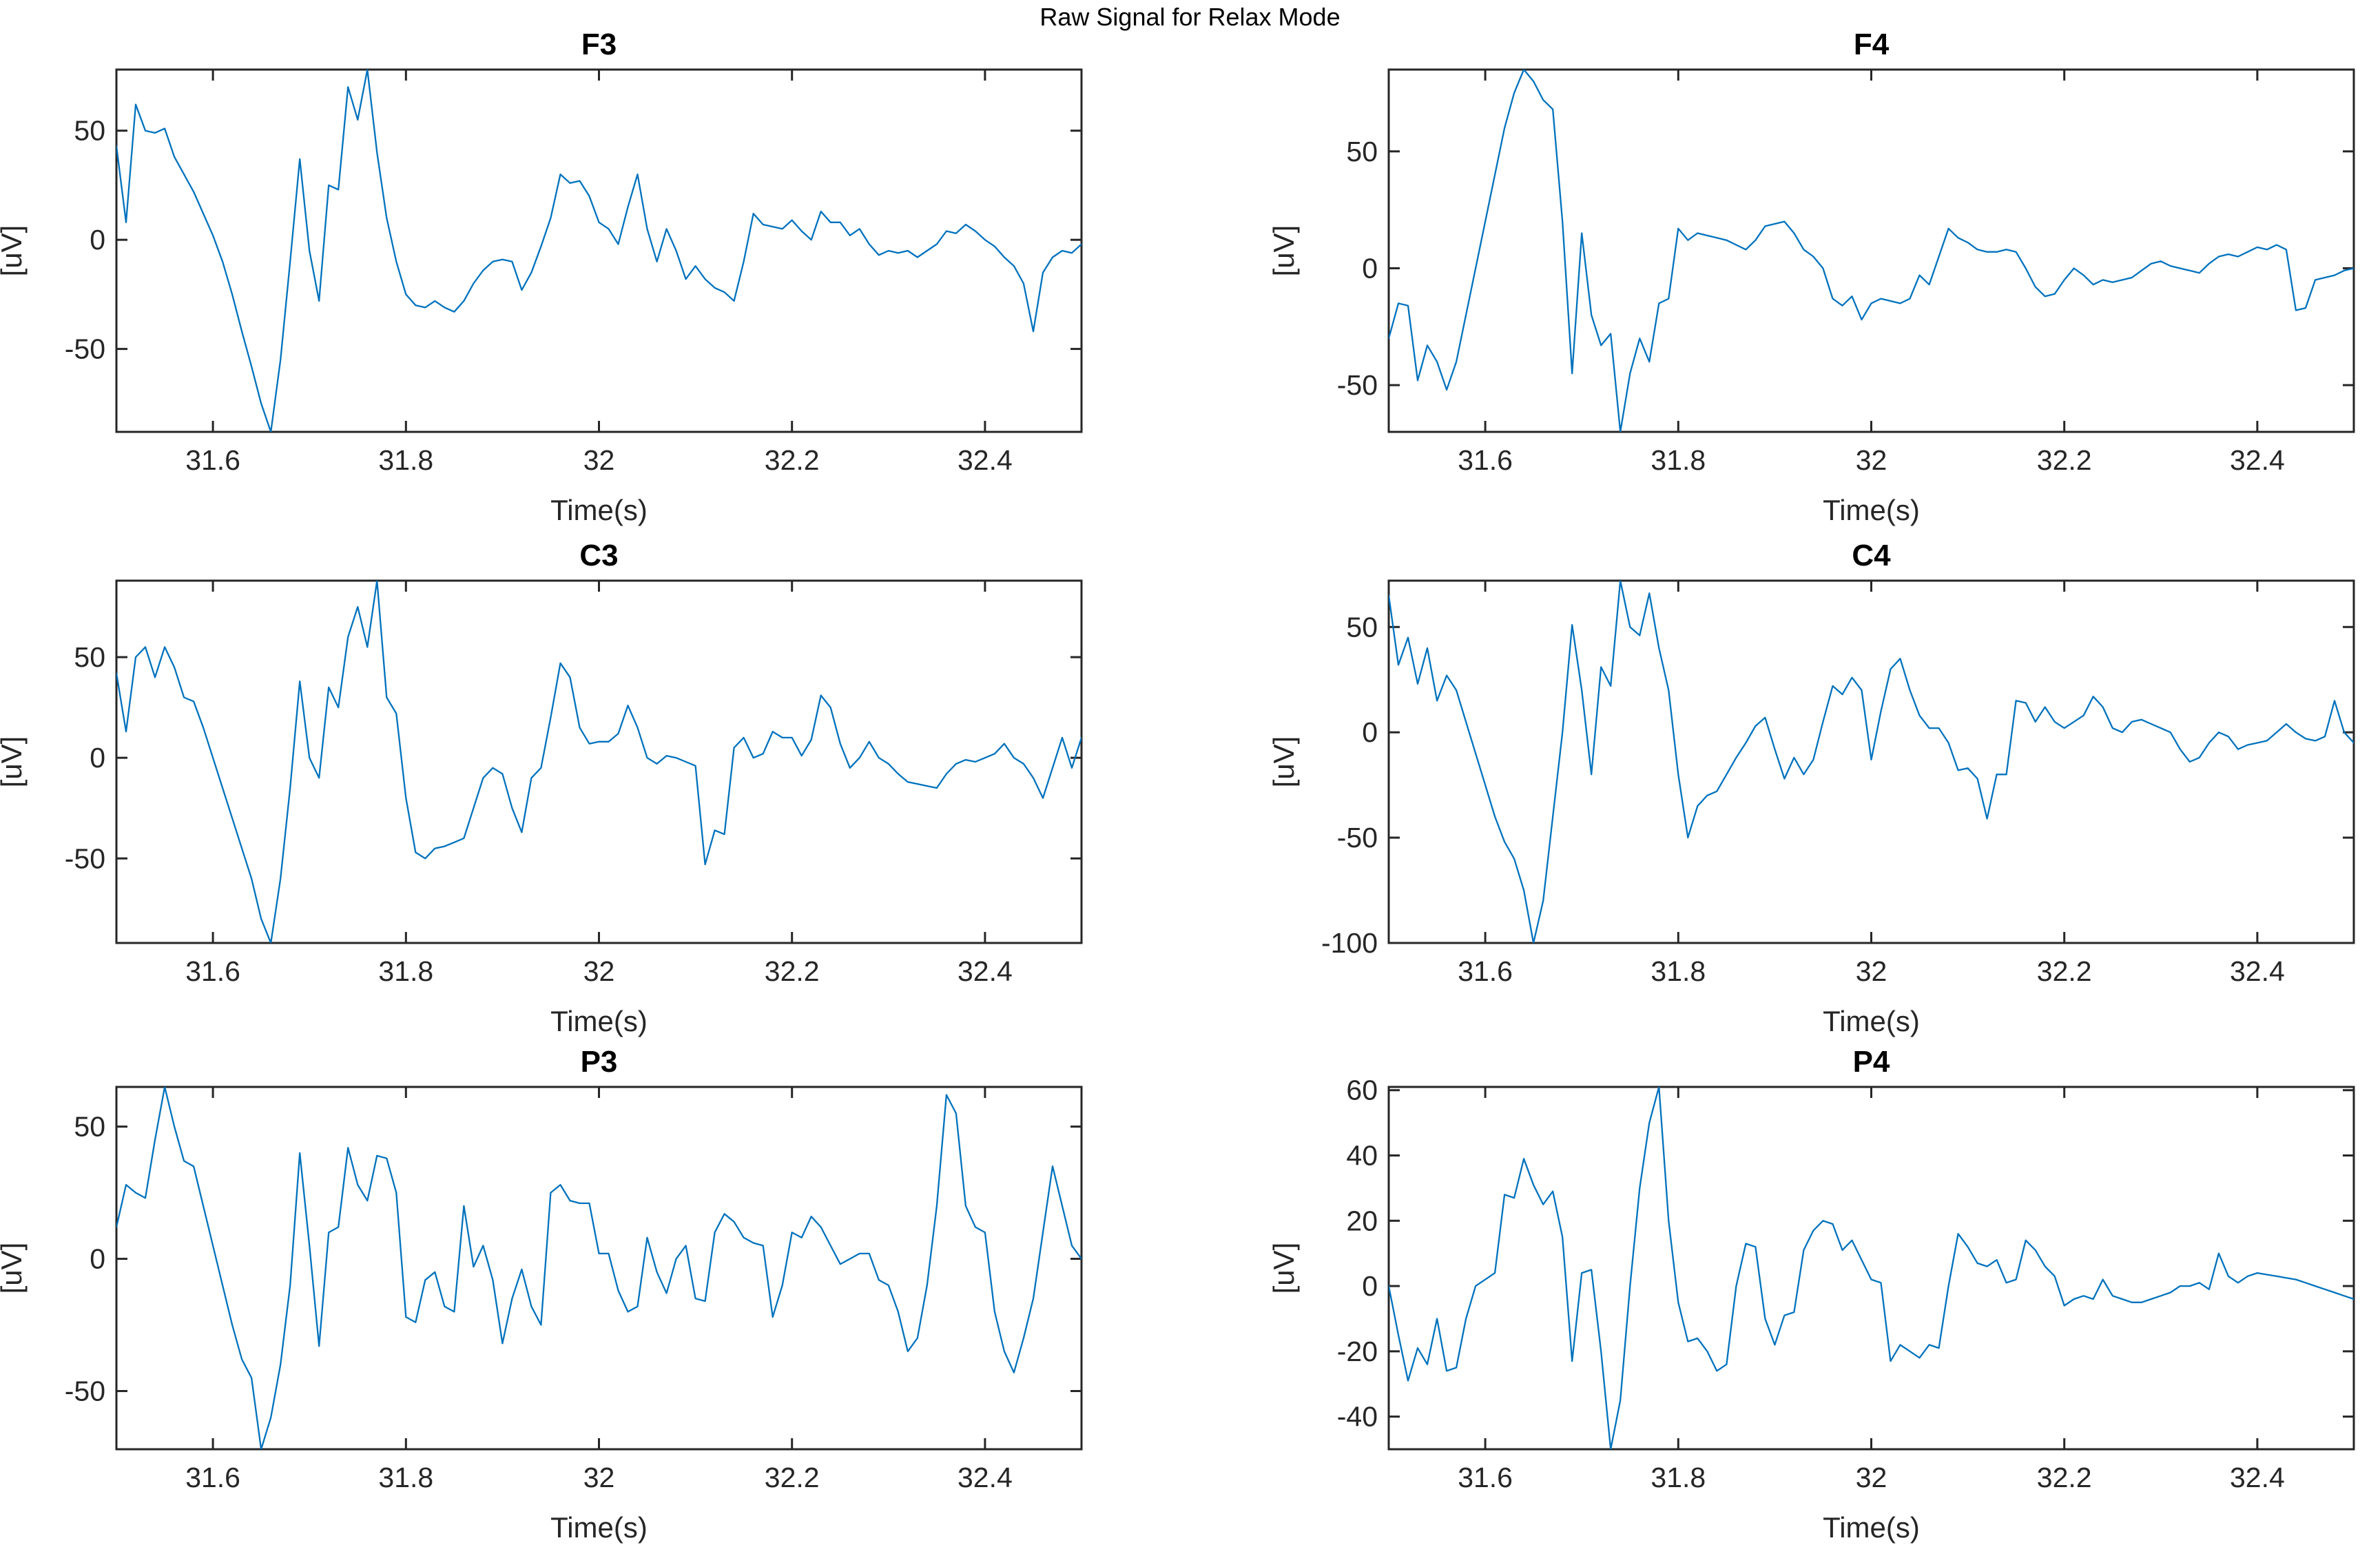 Image resolution: width=2380 pixels, height=1556 pixels. I want to click on signal-line-F4, so click(1871, 251).